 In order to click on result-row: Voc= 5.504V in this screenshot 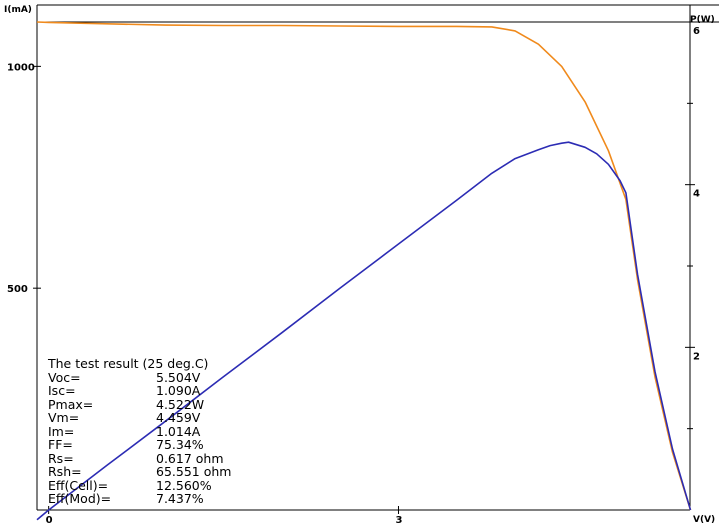, I will do `click(178, 377)`.